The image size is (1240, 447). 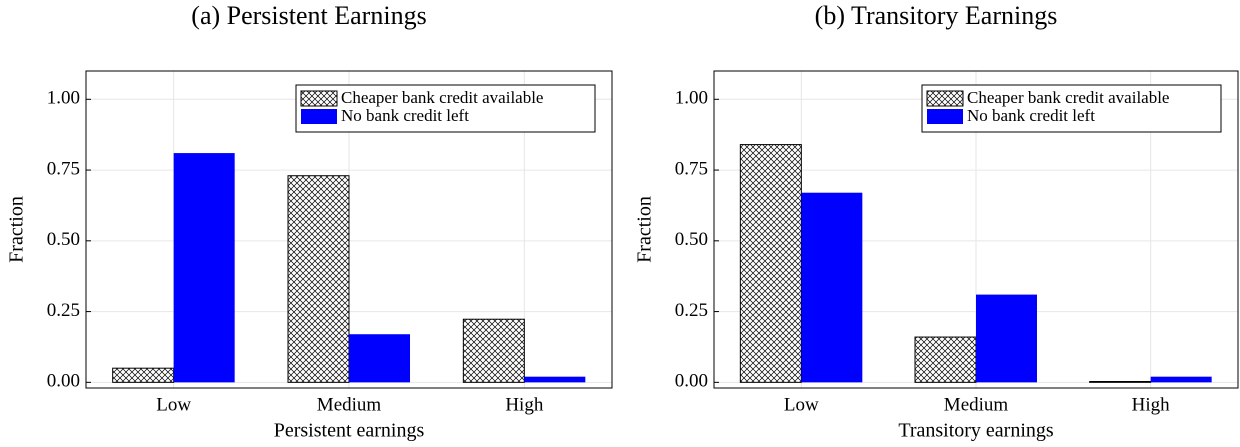 I want to click on x-axis-label: Persistent earnings, so click(x=349, y=431).